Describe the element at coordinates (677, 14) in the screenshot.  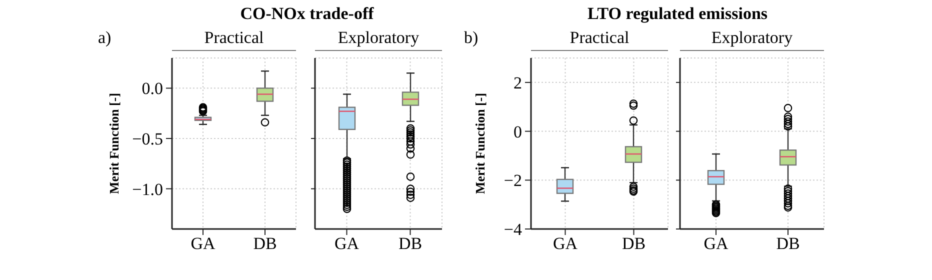
I see `chart-title: LTO regulated emissions` at that location.